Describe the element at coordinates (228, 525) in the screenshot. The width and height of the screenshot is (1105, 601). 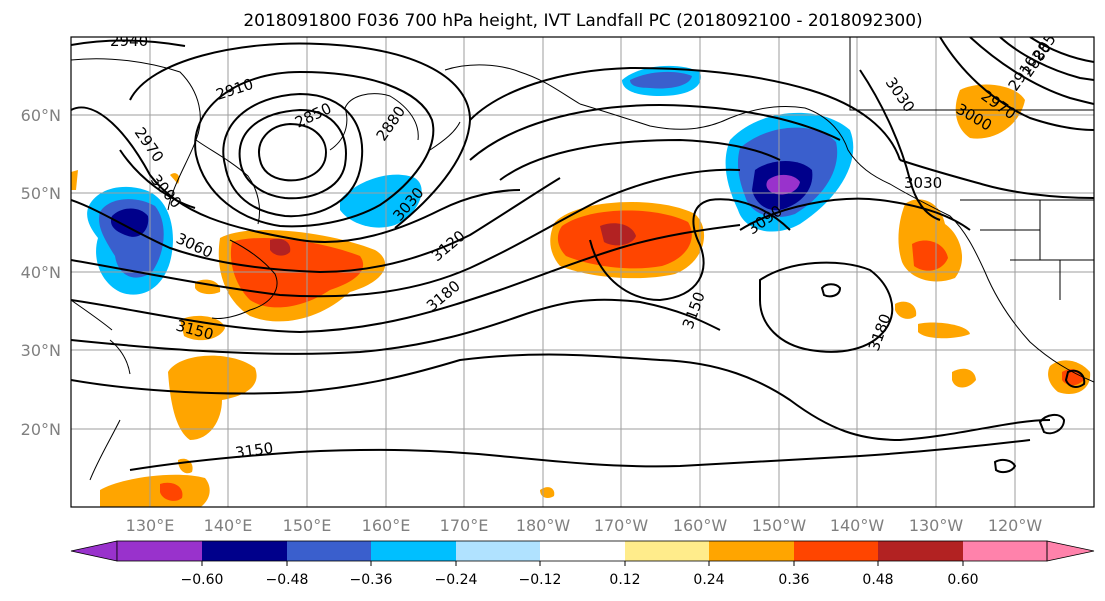
I see `lon-tick-label: 140°E` at that location.